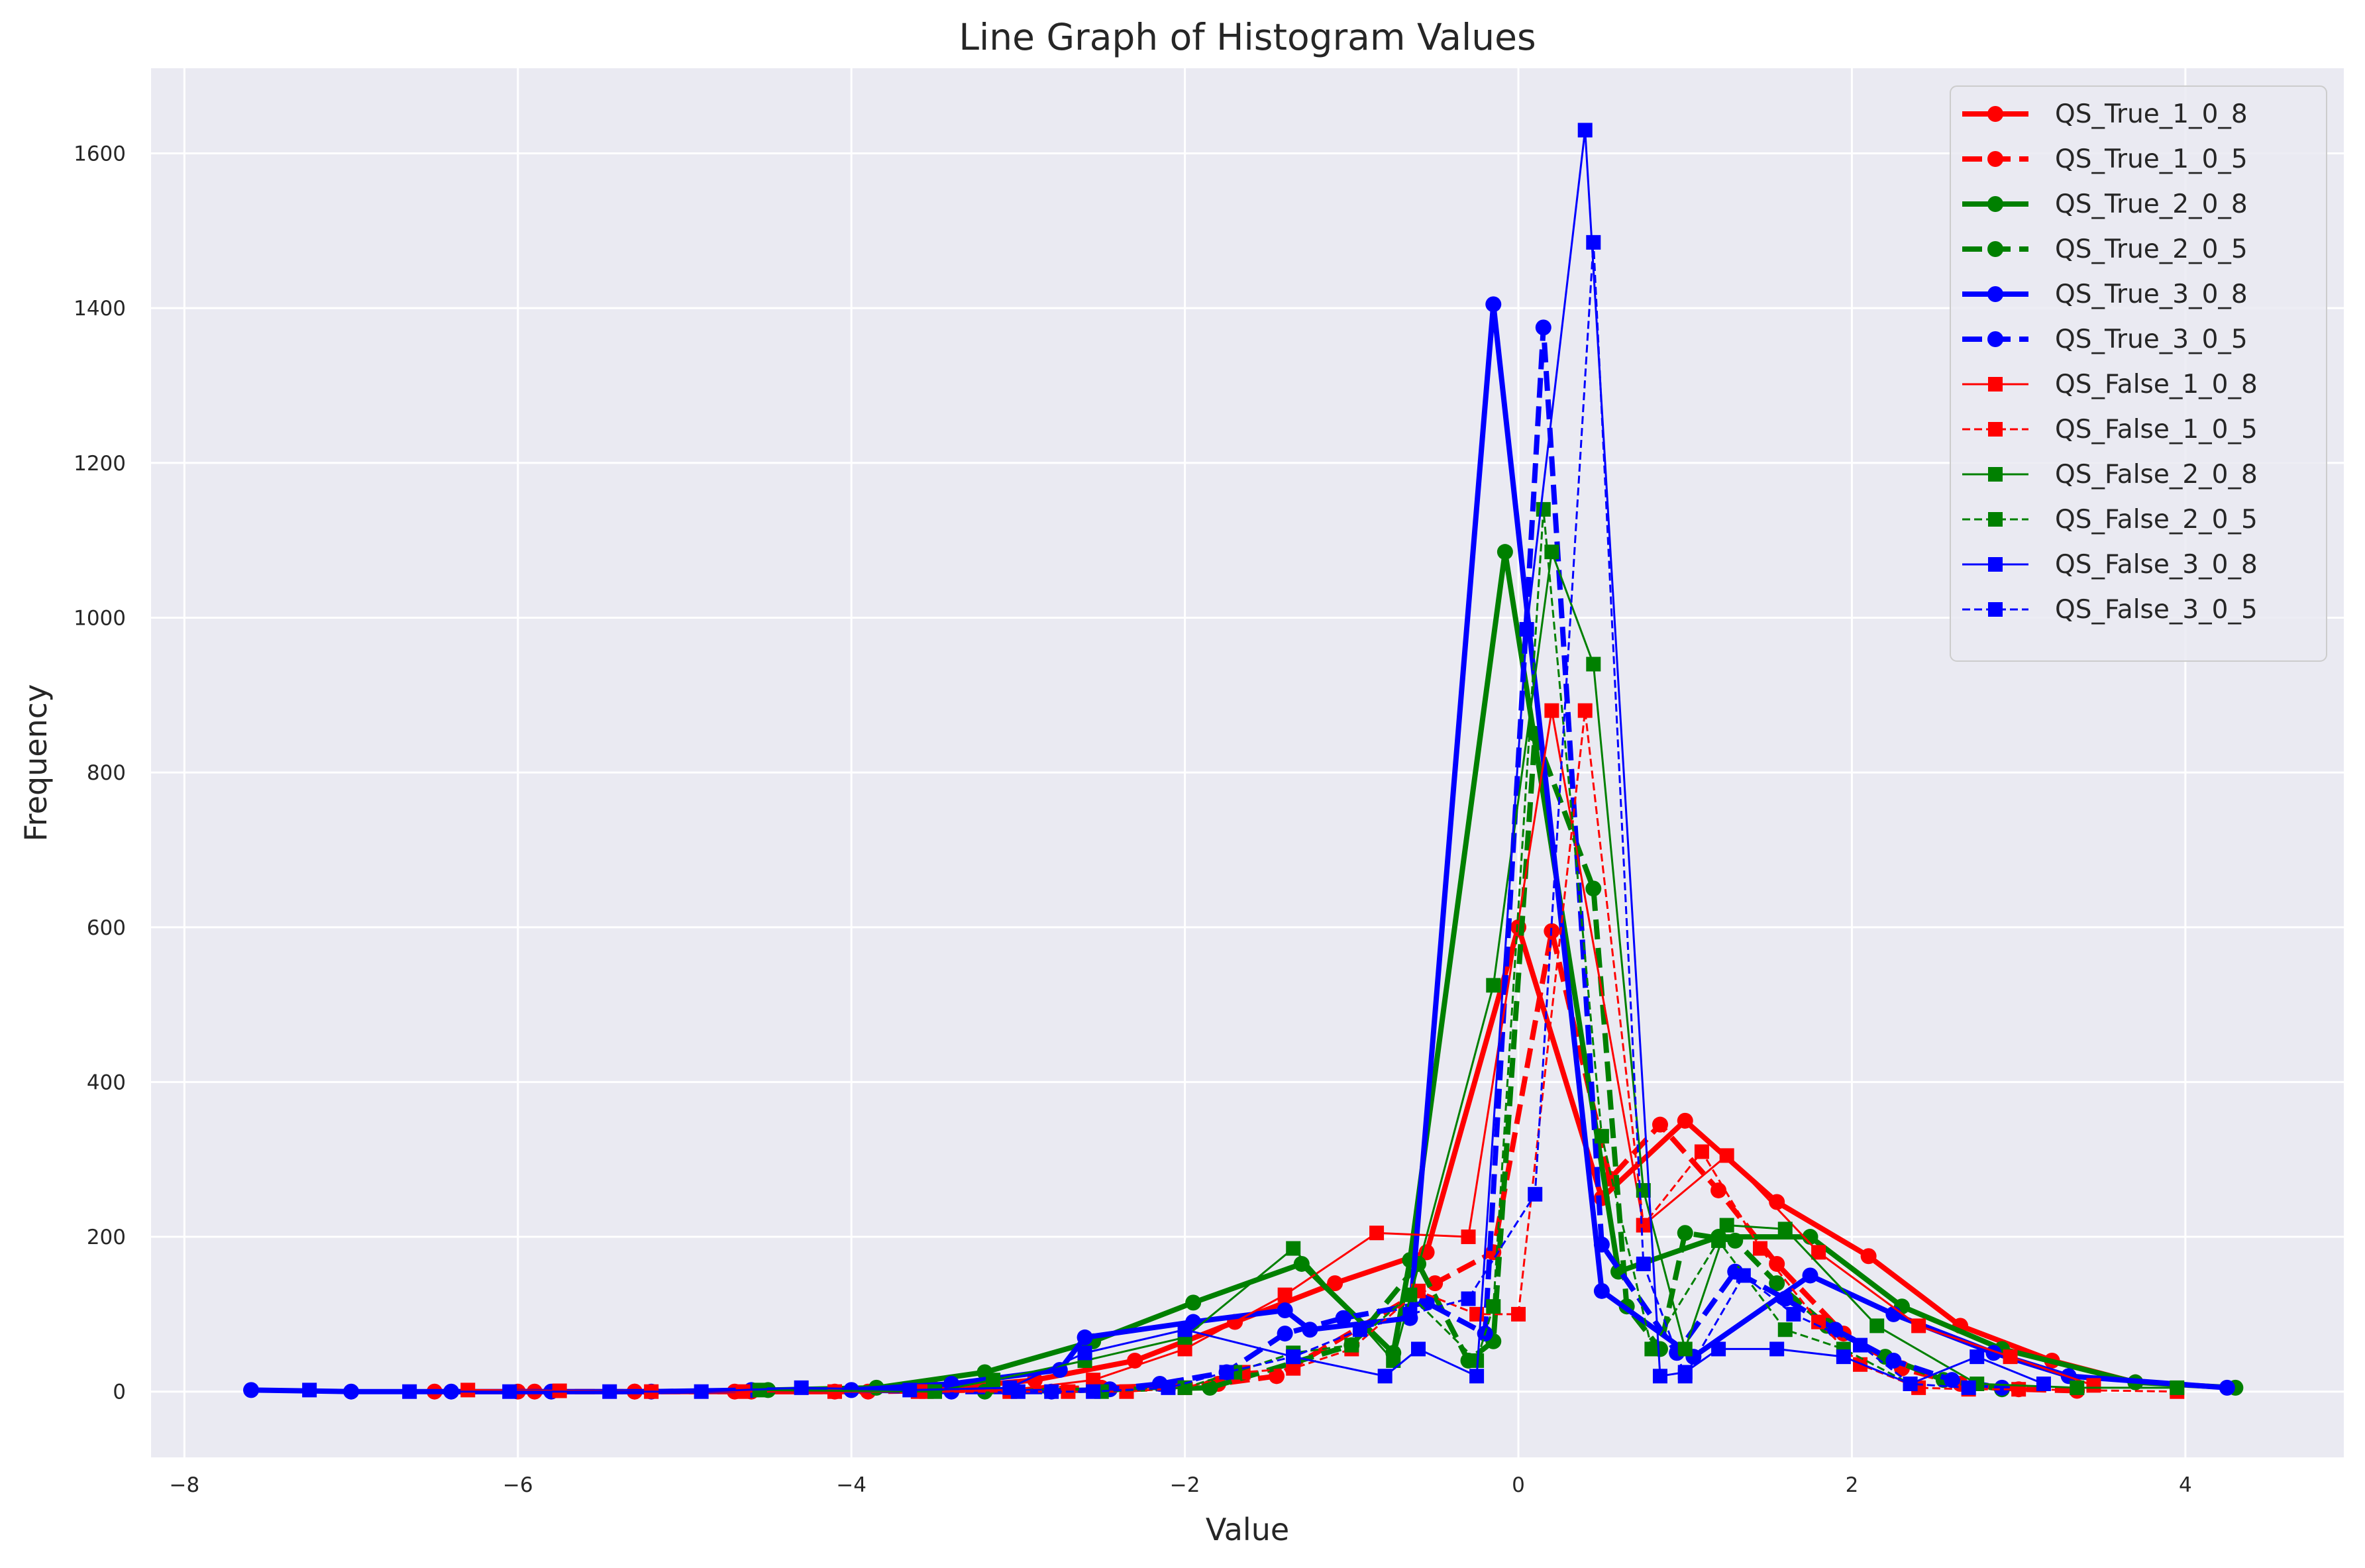 Image resolution: width=2365 pixels, height=1568 pixels. I want to click on x-tick-label: 2, so click(1852, 1485).